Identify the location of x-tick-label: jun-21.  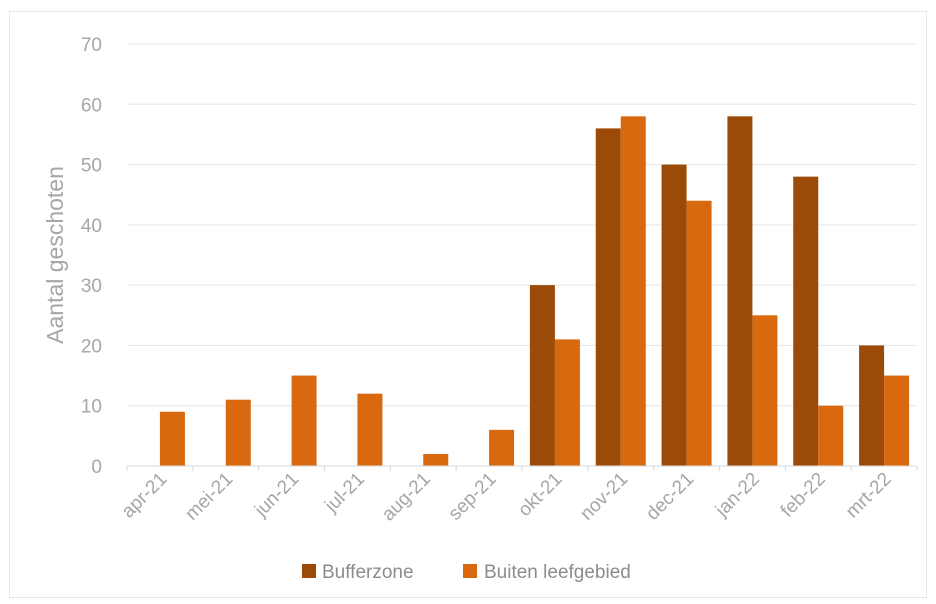
(276, 495).